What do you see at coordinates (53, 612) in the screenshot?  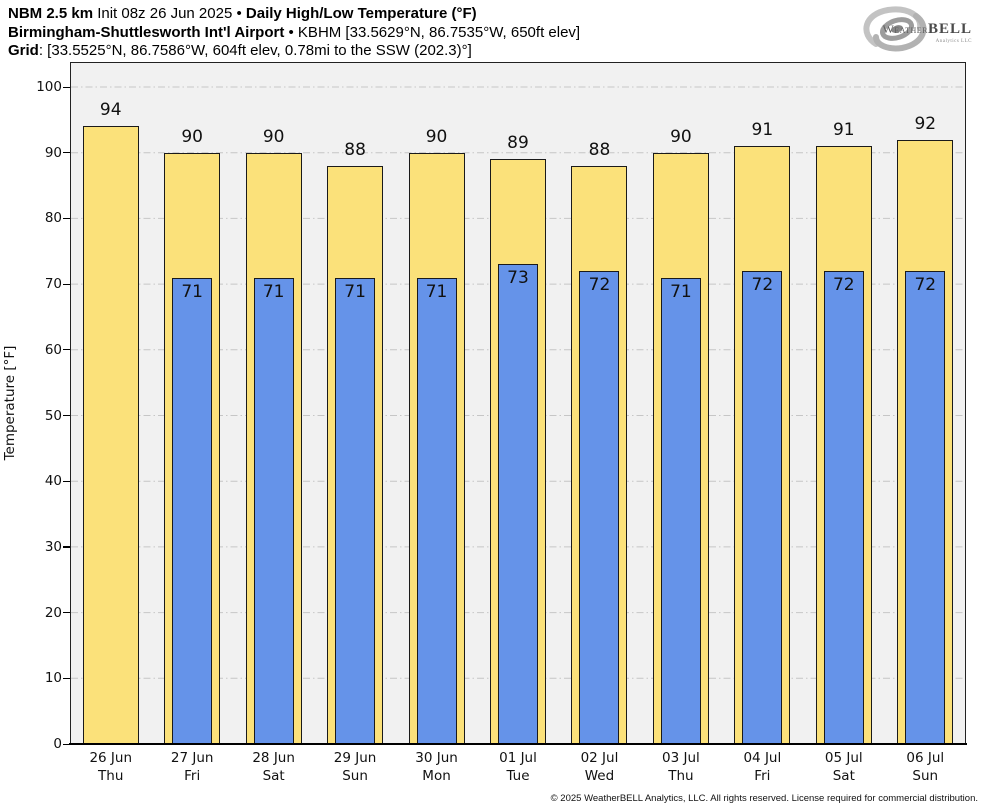 I see `y-tick-label-20: 20` at bounding box center [53, 612].